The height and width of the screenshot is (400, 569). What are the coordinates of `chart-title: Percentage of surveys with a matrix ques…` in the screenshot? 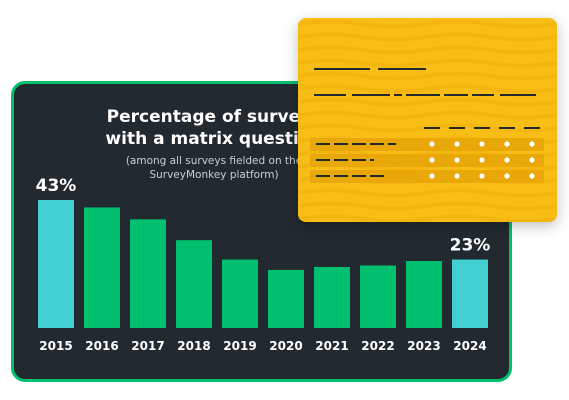 It's located at (214, 128).